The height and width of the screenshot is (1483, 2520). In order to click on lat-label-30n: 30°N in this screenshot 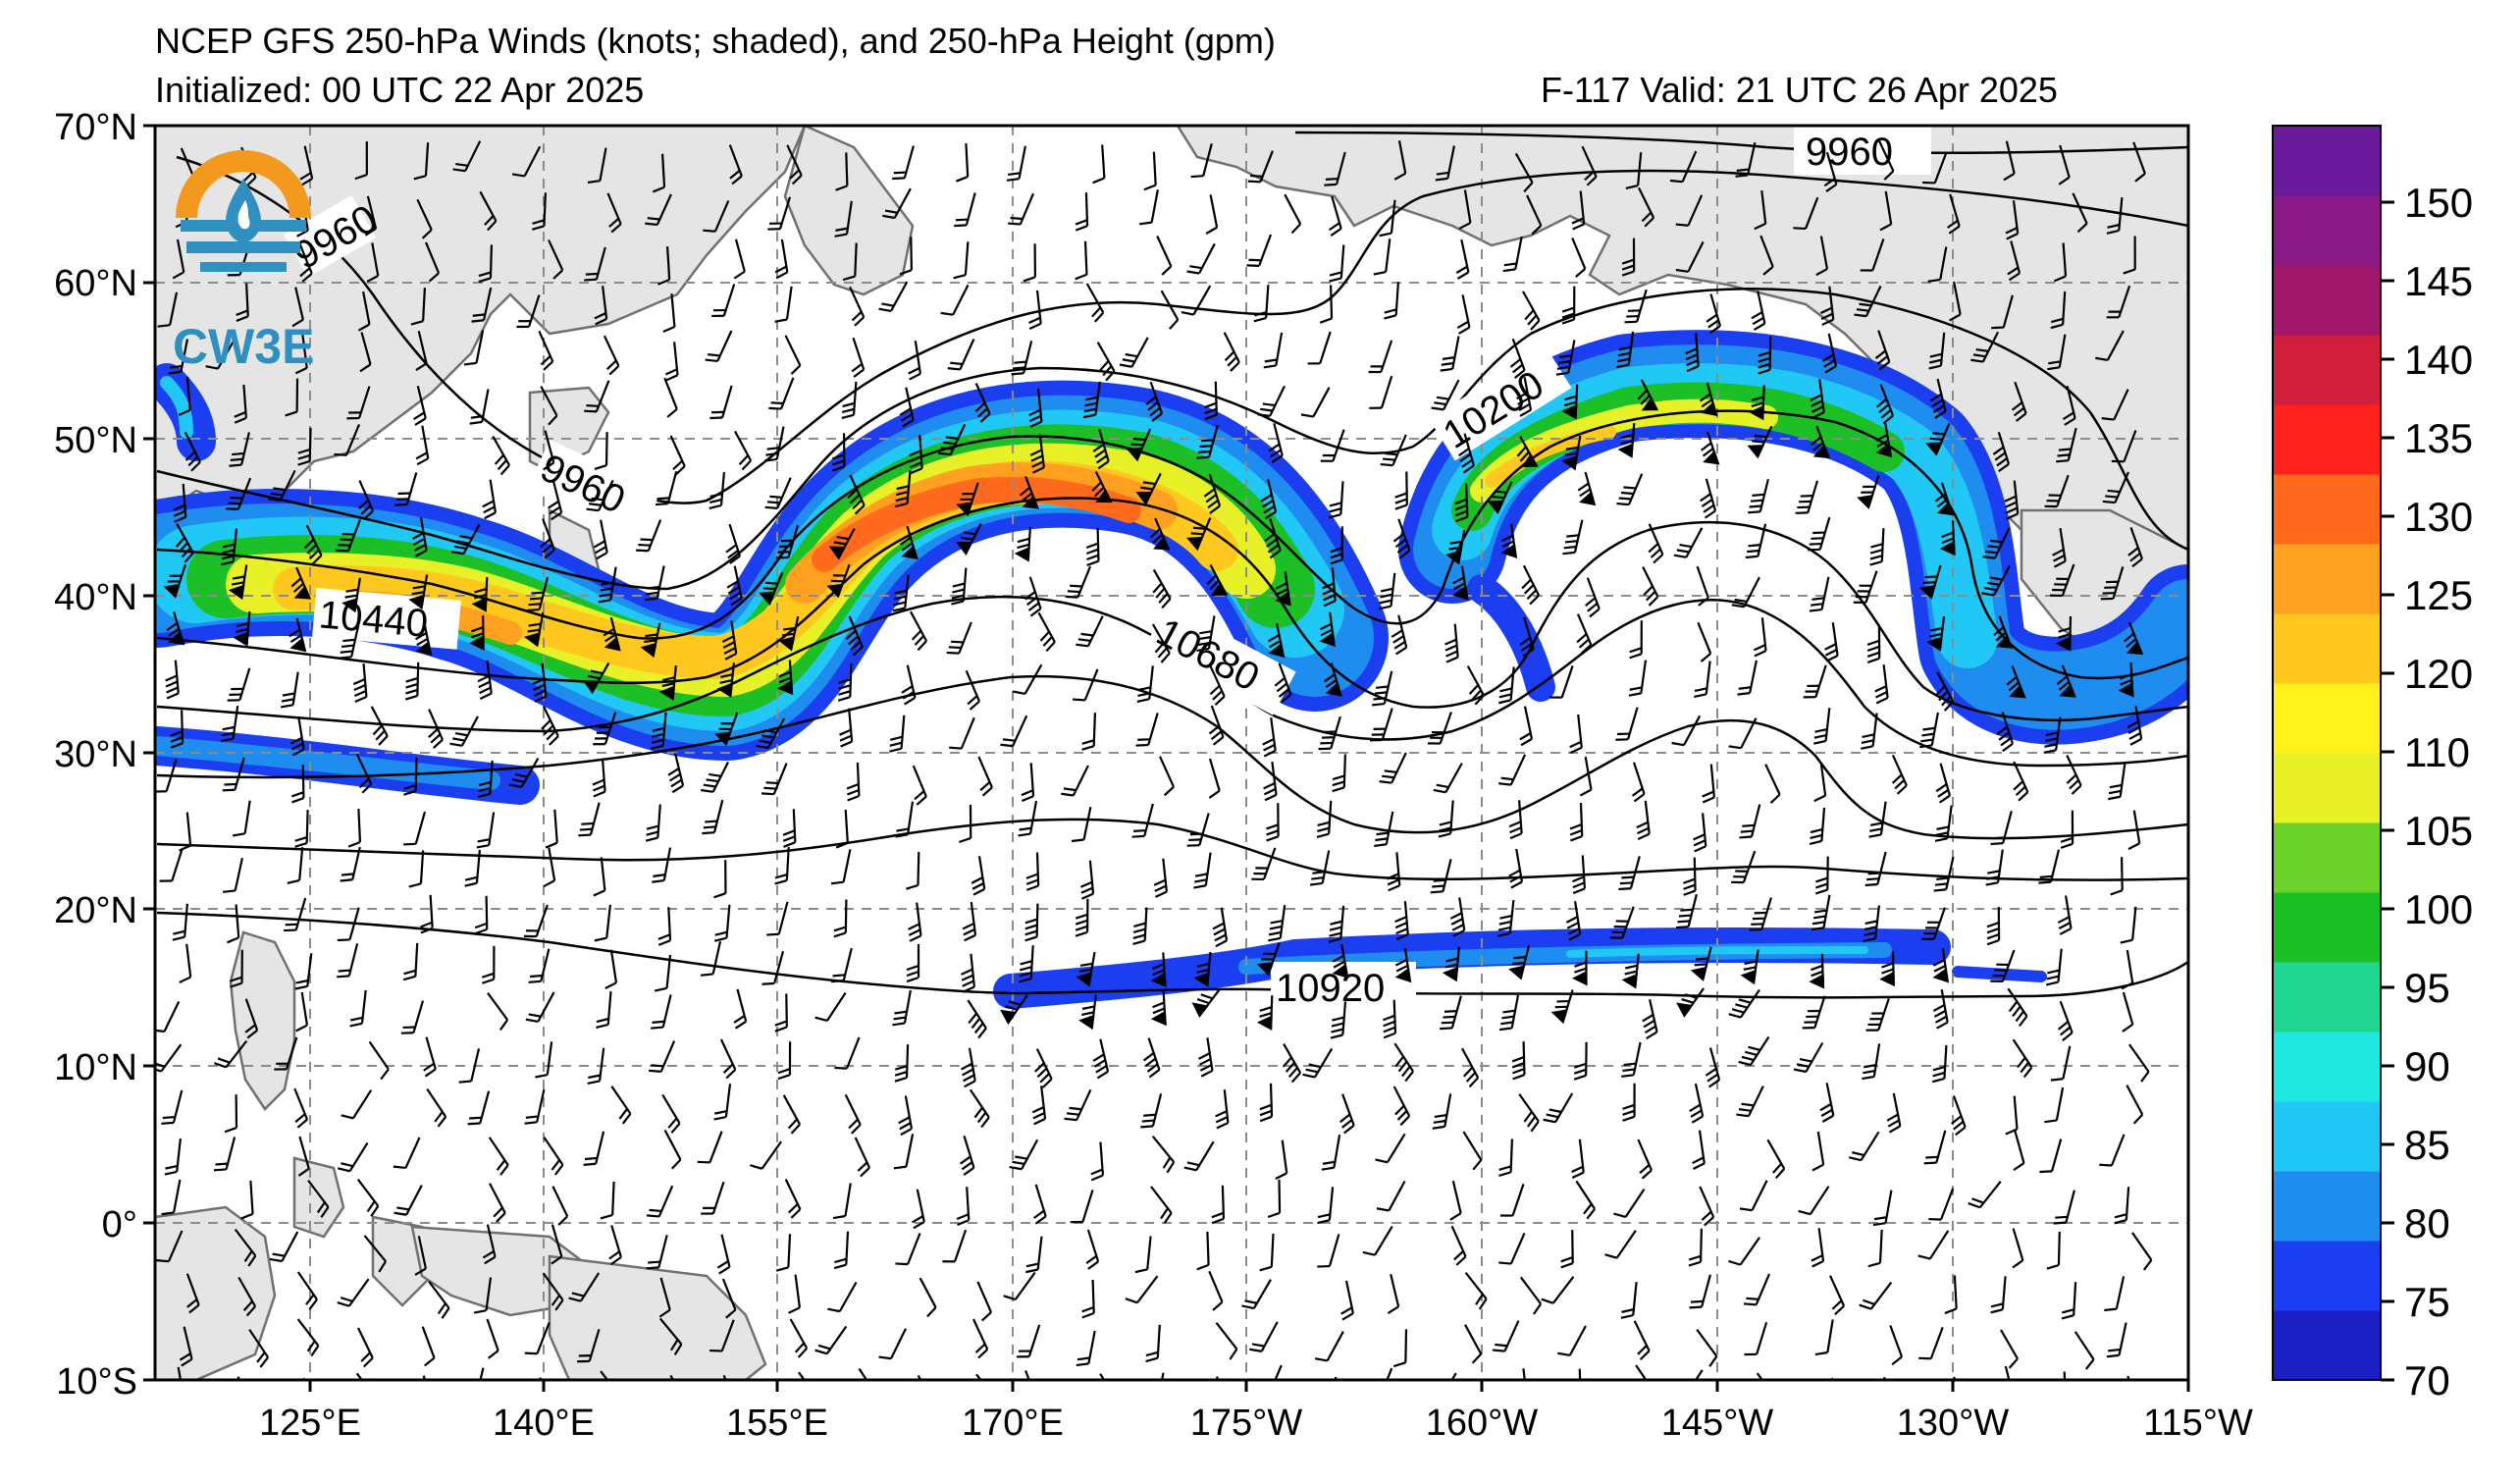, I will do `click(95, 755)`.